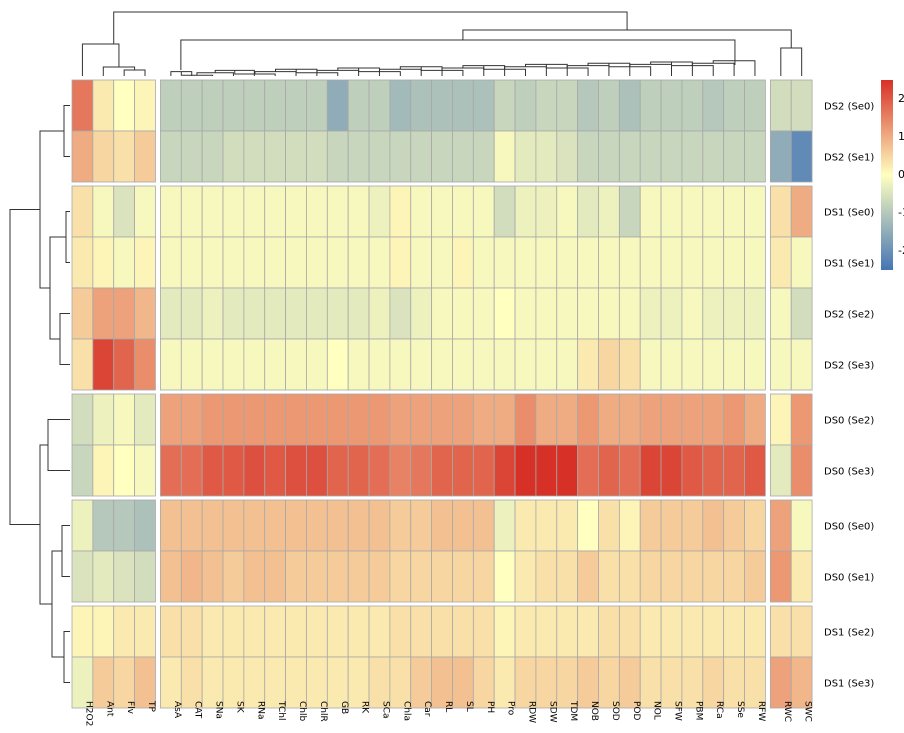 This screenshot has width=904, height=733. I want to click on column-label: CAT, so click(198, 710).